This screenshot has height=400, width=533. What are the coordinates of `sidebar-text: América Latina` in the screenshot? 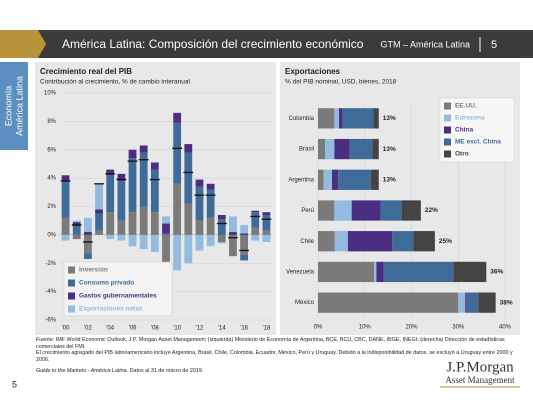 It's located at (19, 106).